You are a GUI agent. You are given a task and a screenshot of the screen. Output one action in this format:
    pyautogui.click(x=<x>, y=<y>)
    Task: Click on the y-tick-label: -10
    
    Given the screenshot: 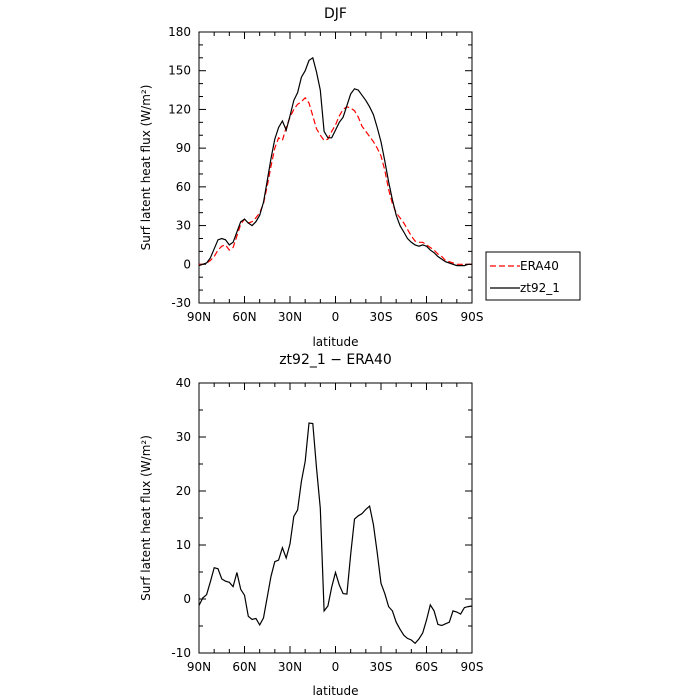 What is the action you would take?
    pyautogui.click(x=181, y=653)
    